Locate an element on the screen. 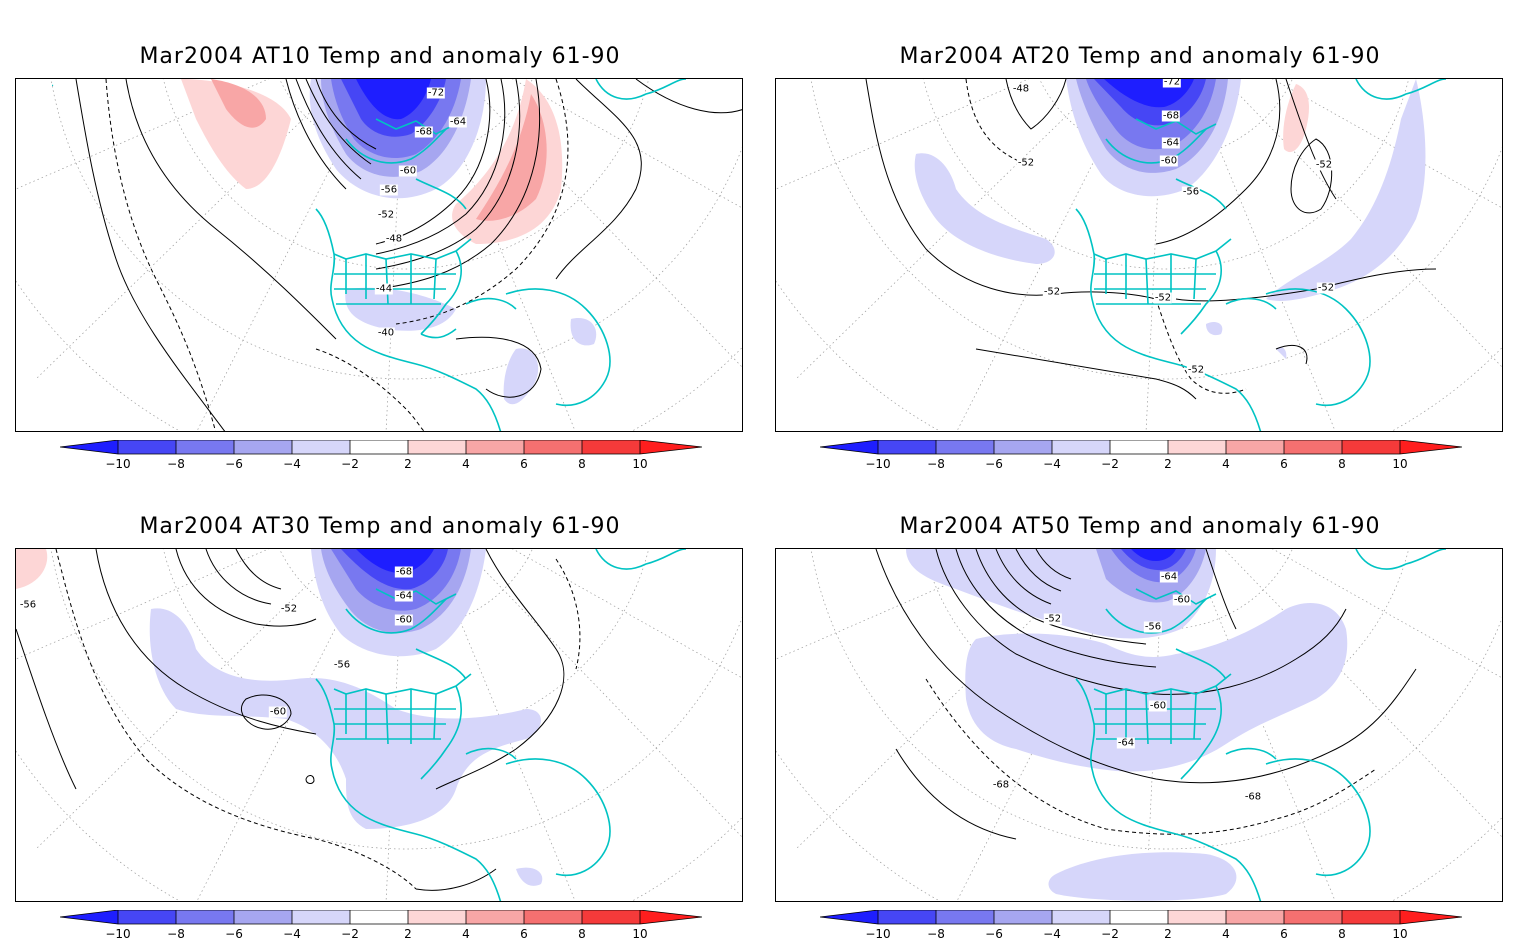  contour-label: -40 is located at coordinates (386, 333).